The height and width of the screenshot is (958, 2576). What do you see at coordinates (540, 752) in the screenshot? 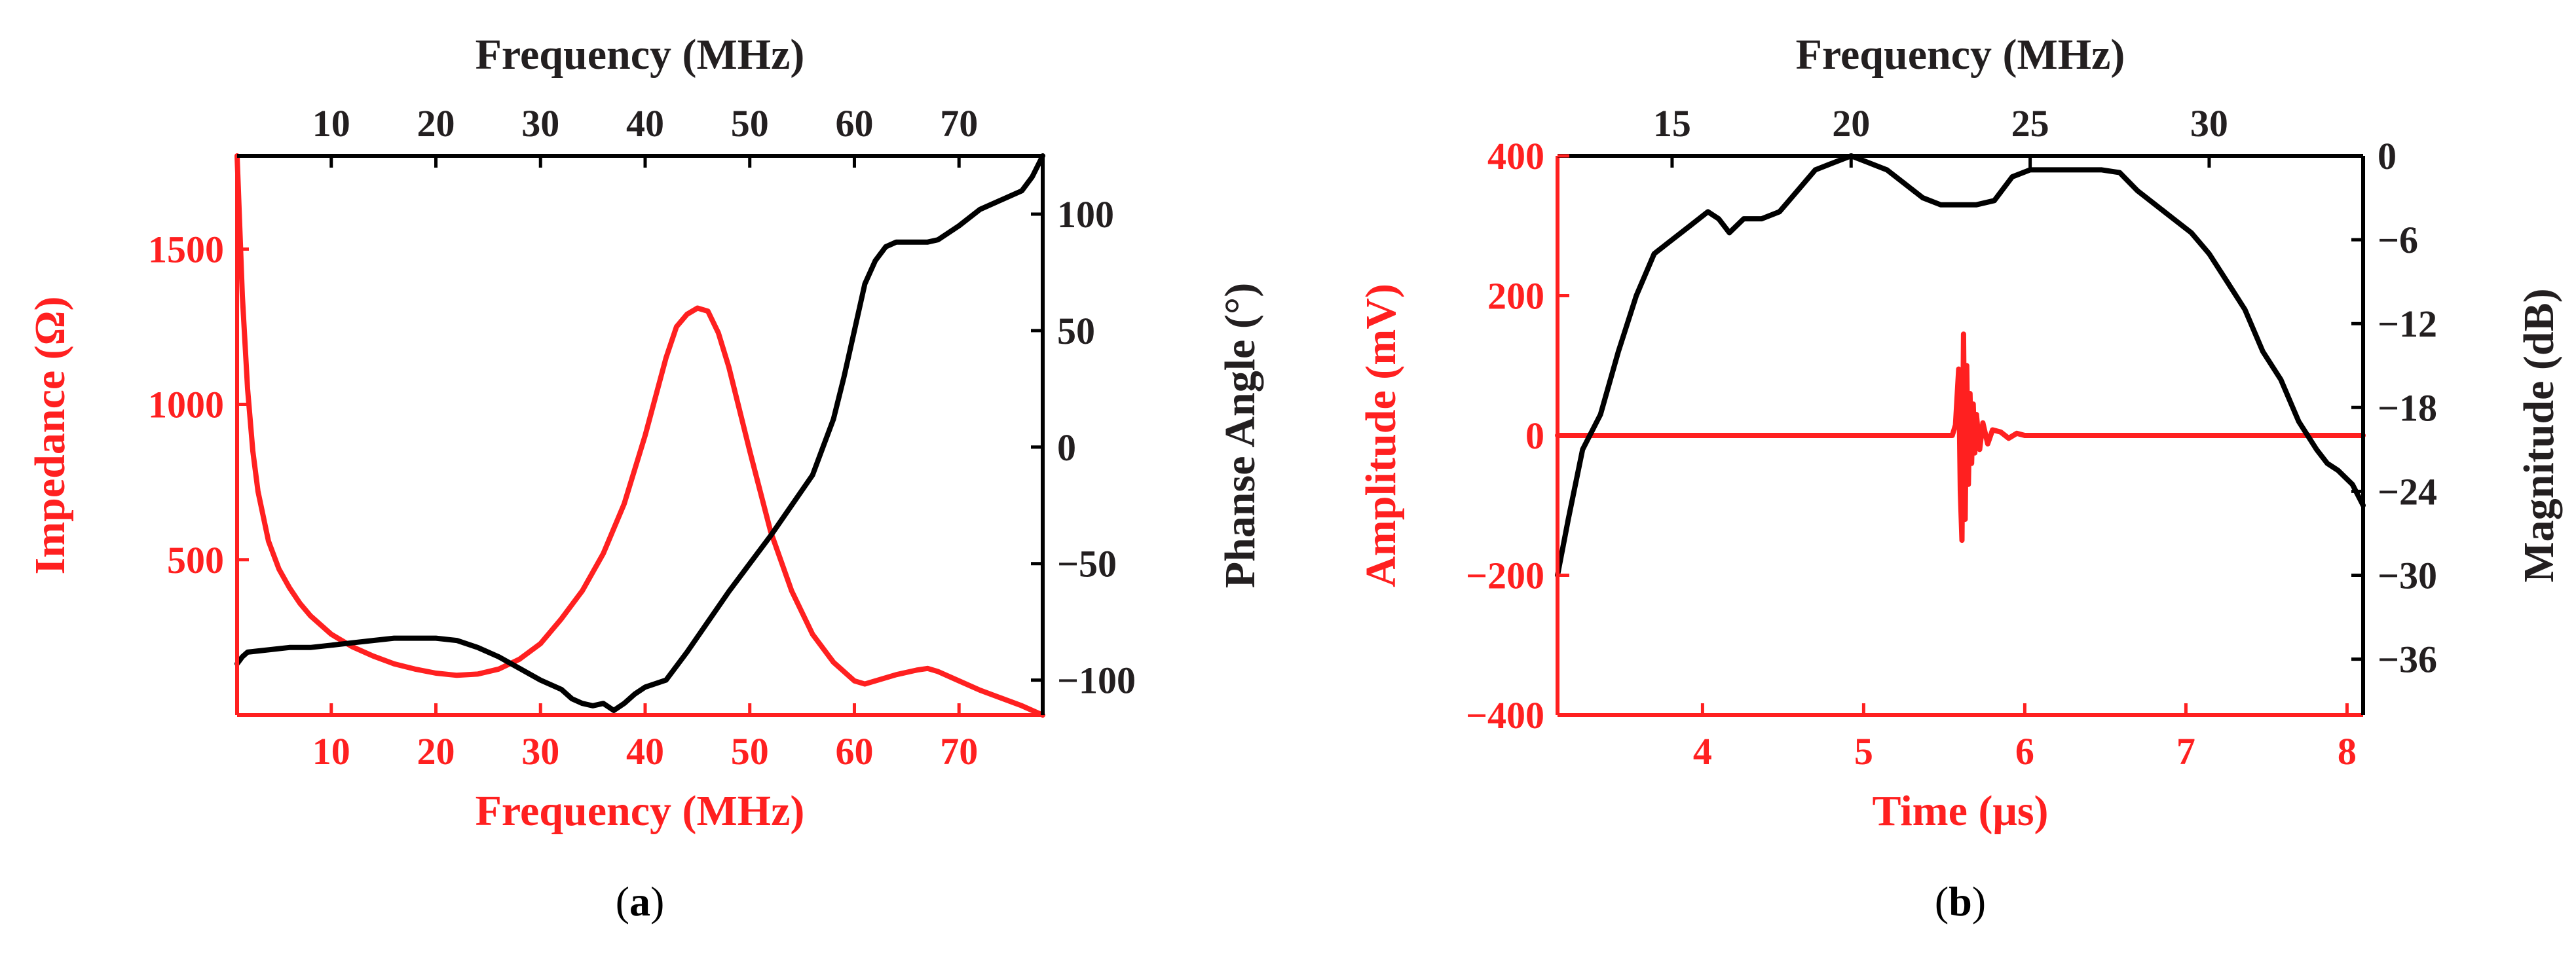
I see `panel-a-x-tick-label: 30` at bounding box center [540, 752].